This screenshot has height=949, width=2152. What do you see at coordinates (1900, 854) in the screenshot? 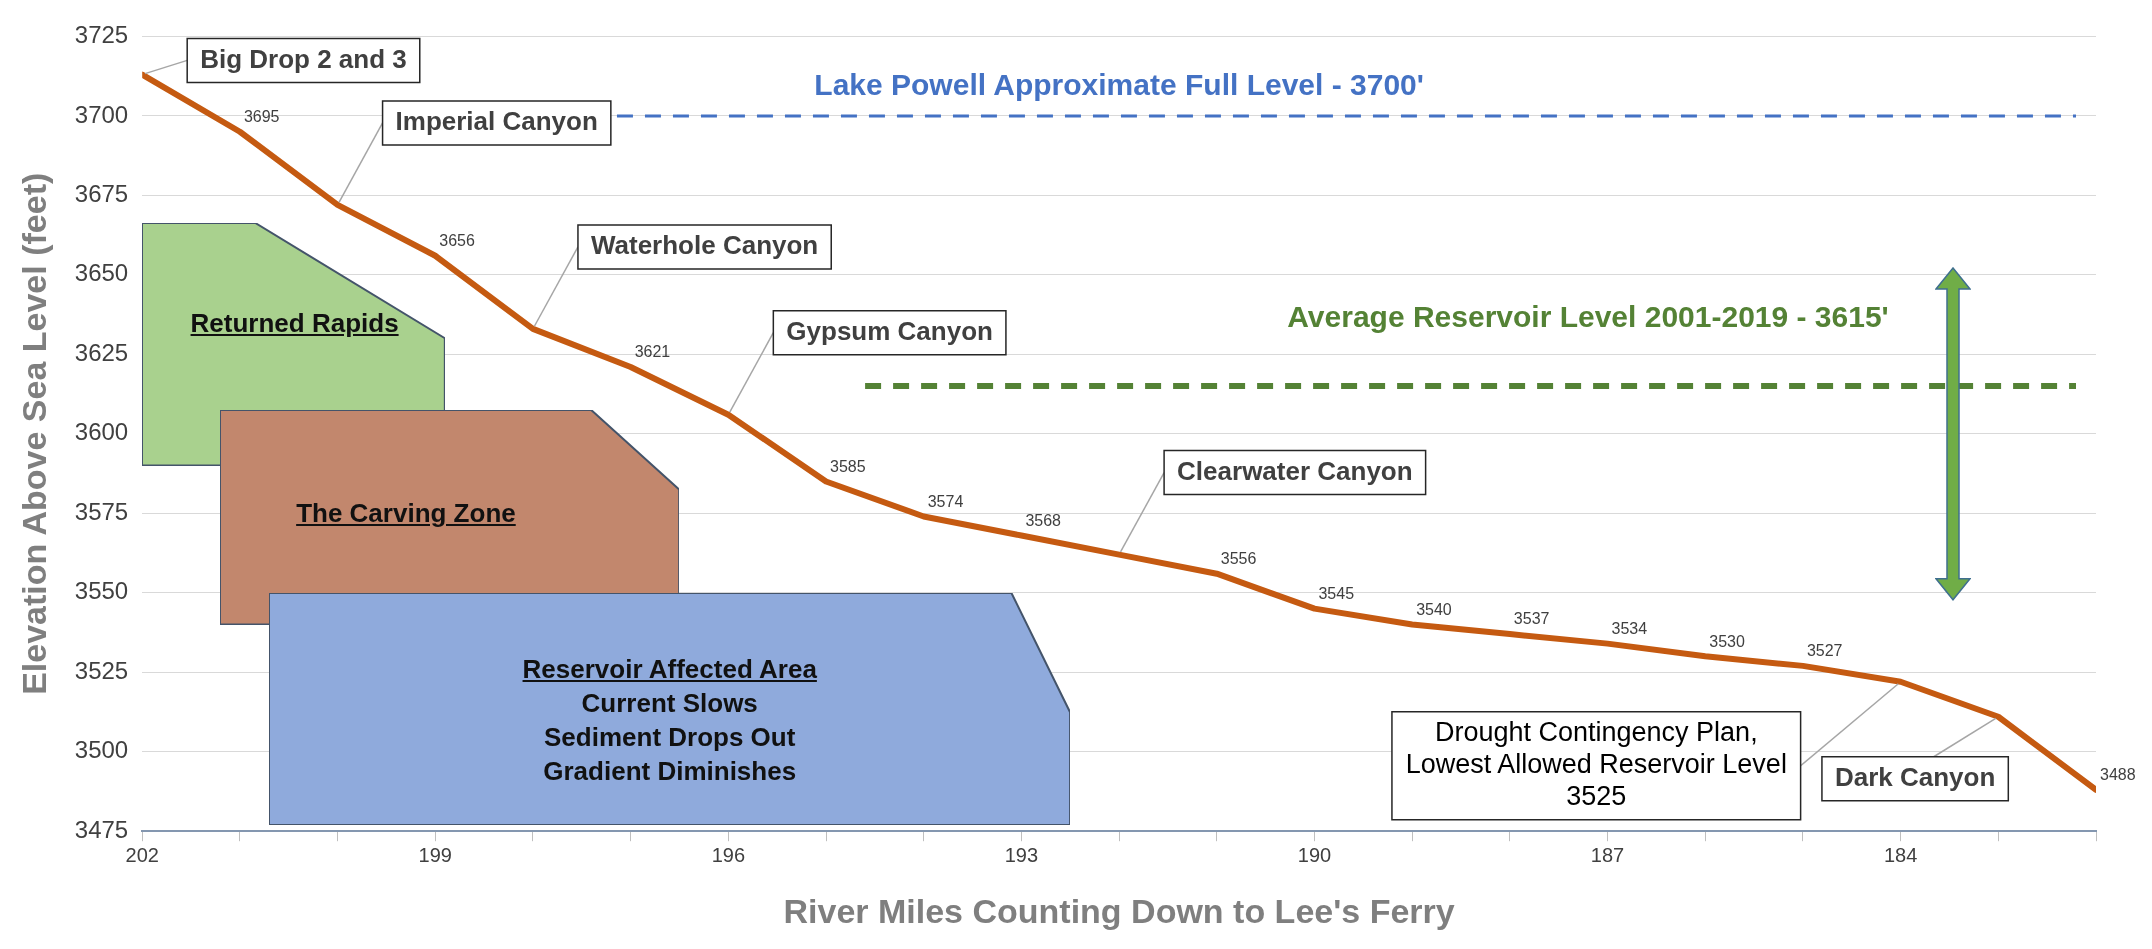
I see `x-tick-label: 184` at bounding box center [1900, 854].